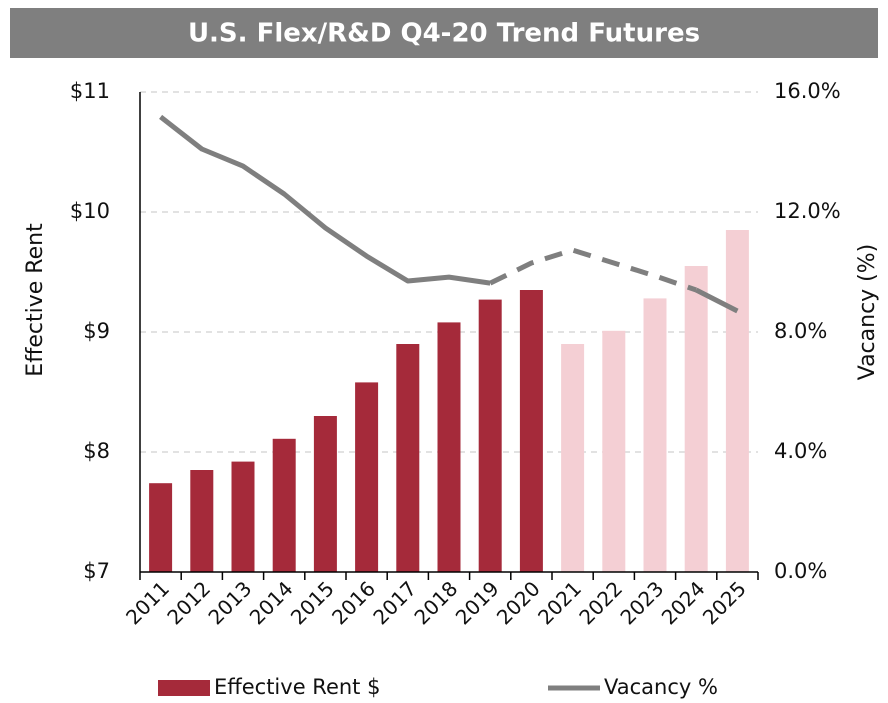  I want to click on x-tick-label: 2015, so click(312, 602).